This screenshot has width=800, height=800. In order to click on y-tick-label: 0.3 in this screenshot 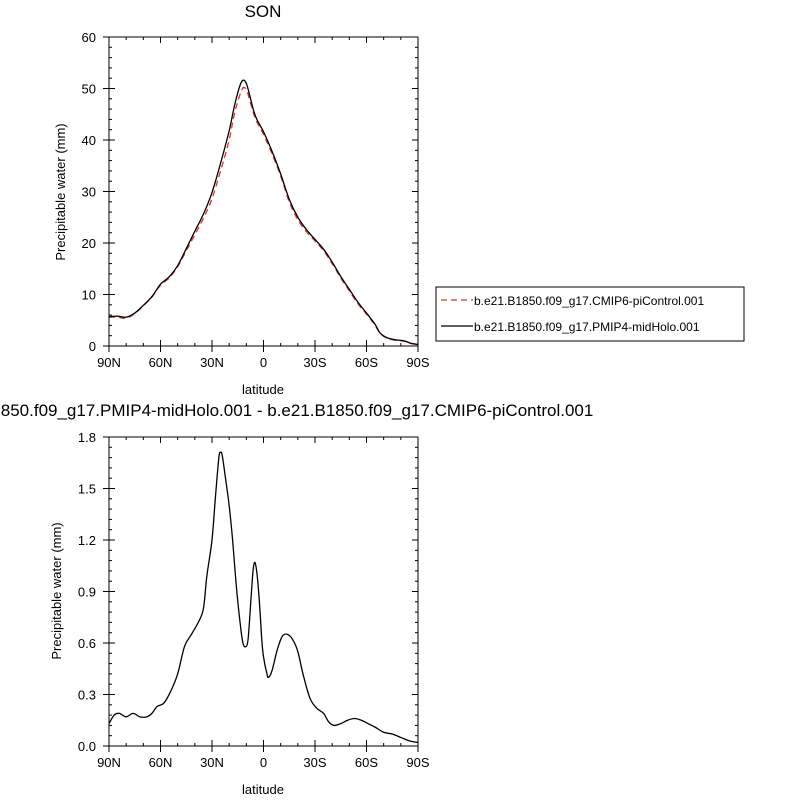, I will do `click(87, 695)`.